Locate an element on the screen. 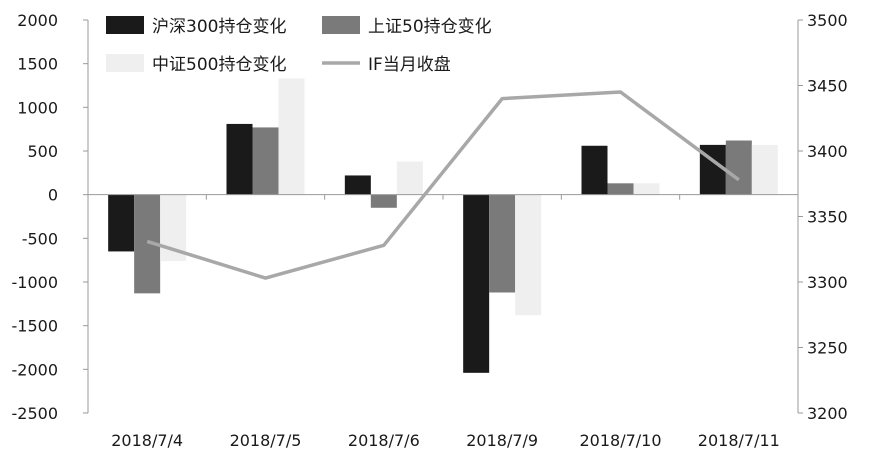 This screenshot has width=871, height=461. category-label: 2018/7/6 is located at coordinates (384, 440).